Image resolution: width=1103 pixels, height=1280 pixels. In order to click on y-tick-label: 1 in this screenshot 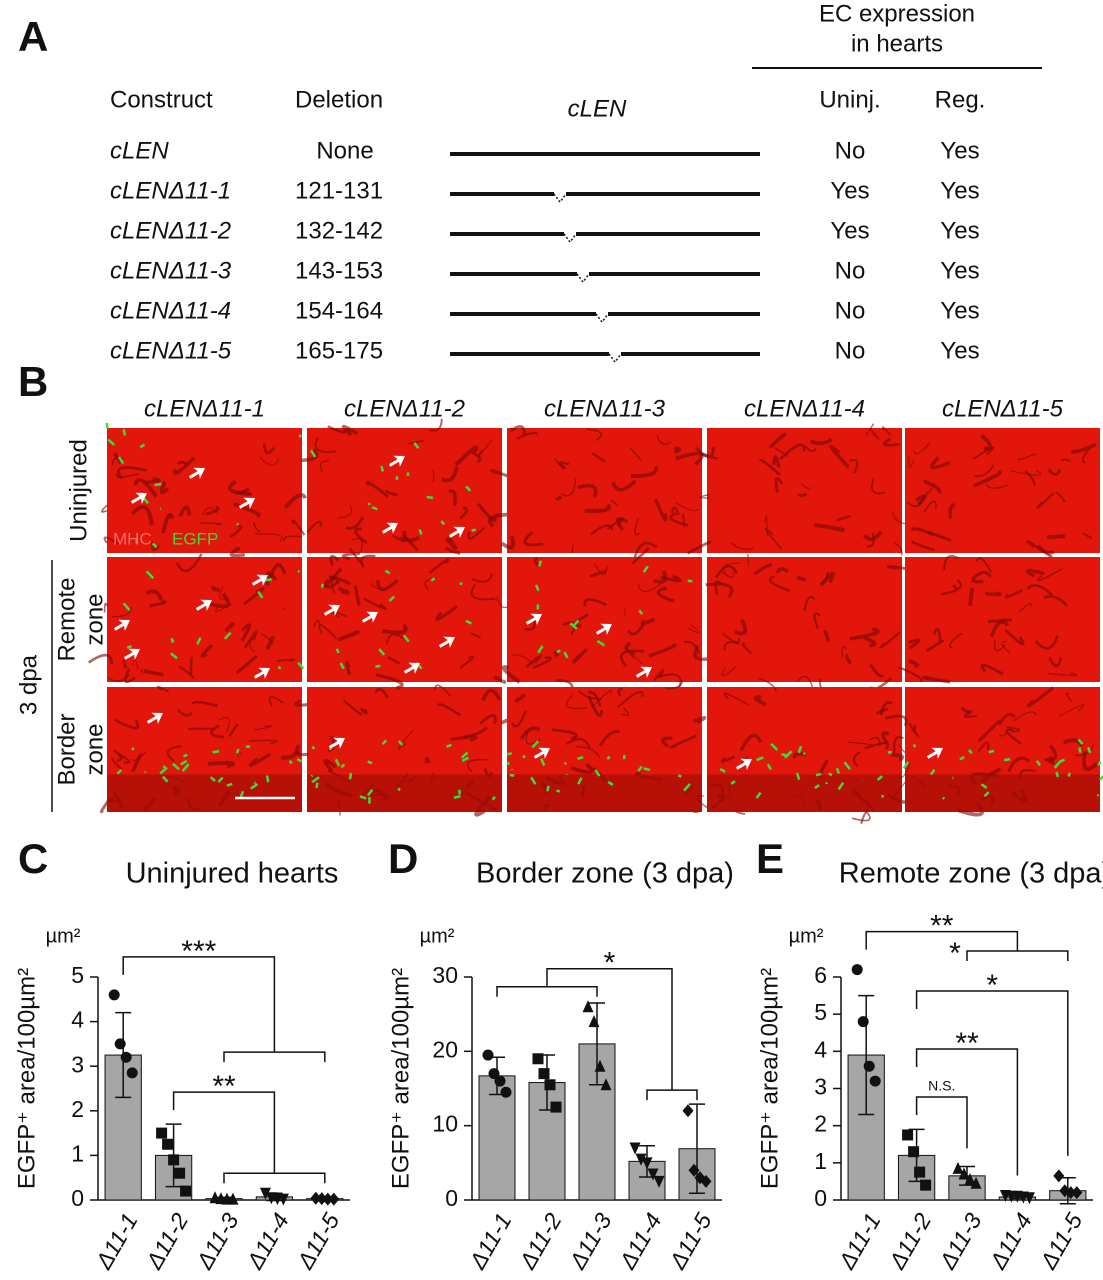, I will do `click(820, 1161)`.